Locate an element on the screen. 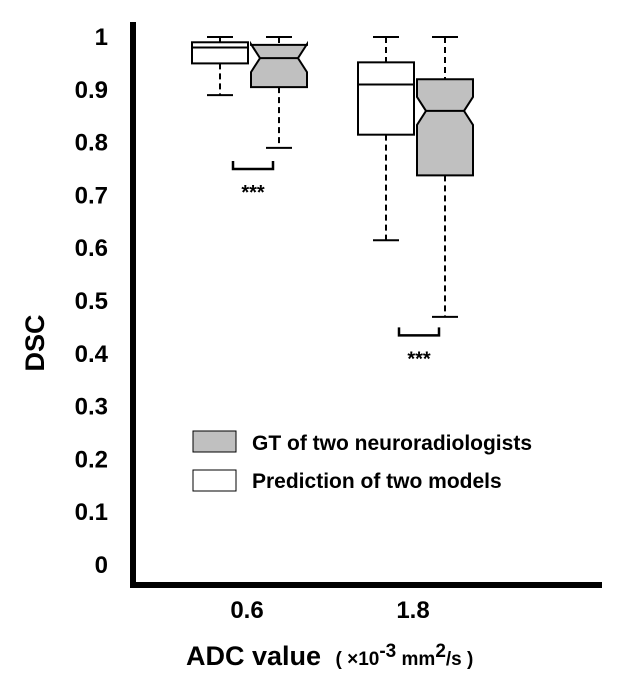 This screenshot has height=686, width=618. legend-label-prediction: Prediction of two models is located at coordinates (377, 481).